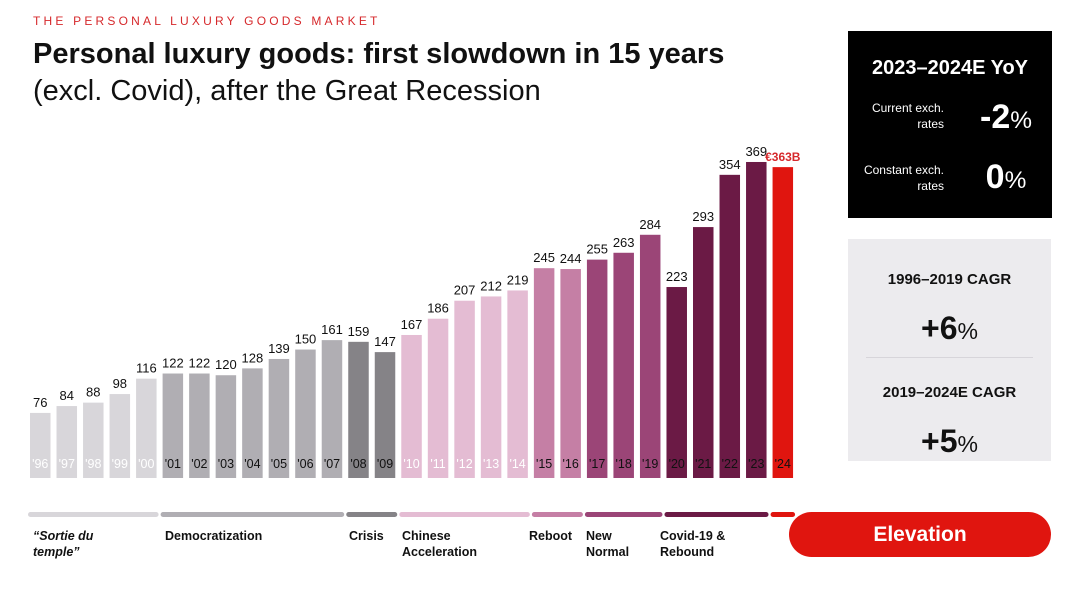 The image size is (1080, 608). I want to click on cagr-divider, so click(949, 357).